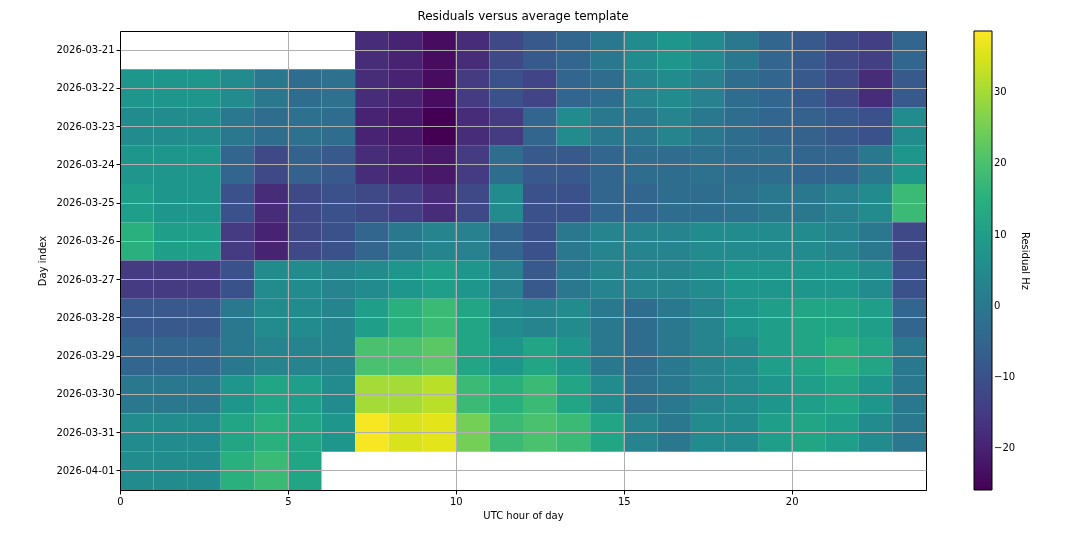 The height and width of the screenshot is (545, 1068). I want to click on color-bar-label: −20, so click(1005, 448).